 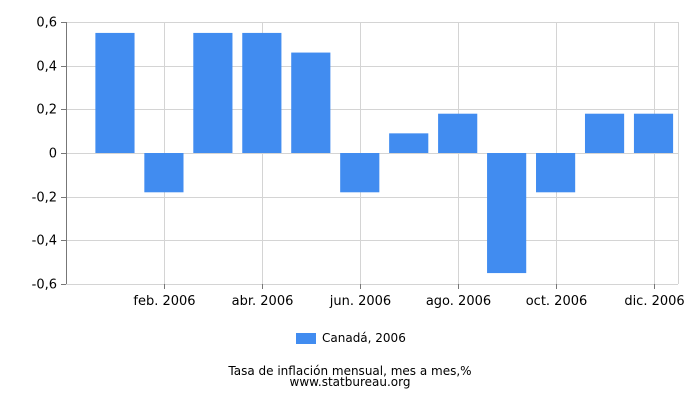 What do you see at coordinates (46, 67) in the screenshot?
I see `y-tick-label: 0,4` at bounding box center [46, 67].